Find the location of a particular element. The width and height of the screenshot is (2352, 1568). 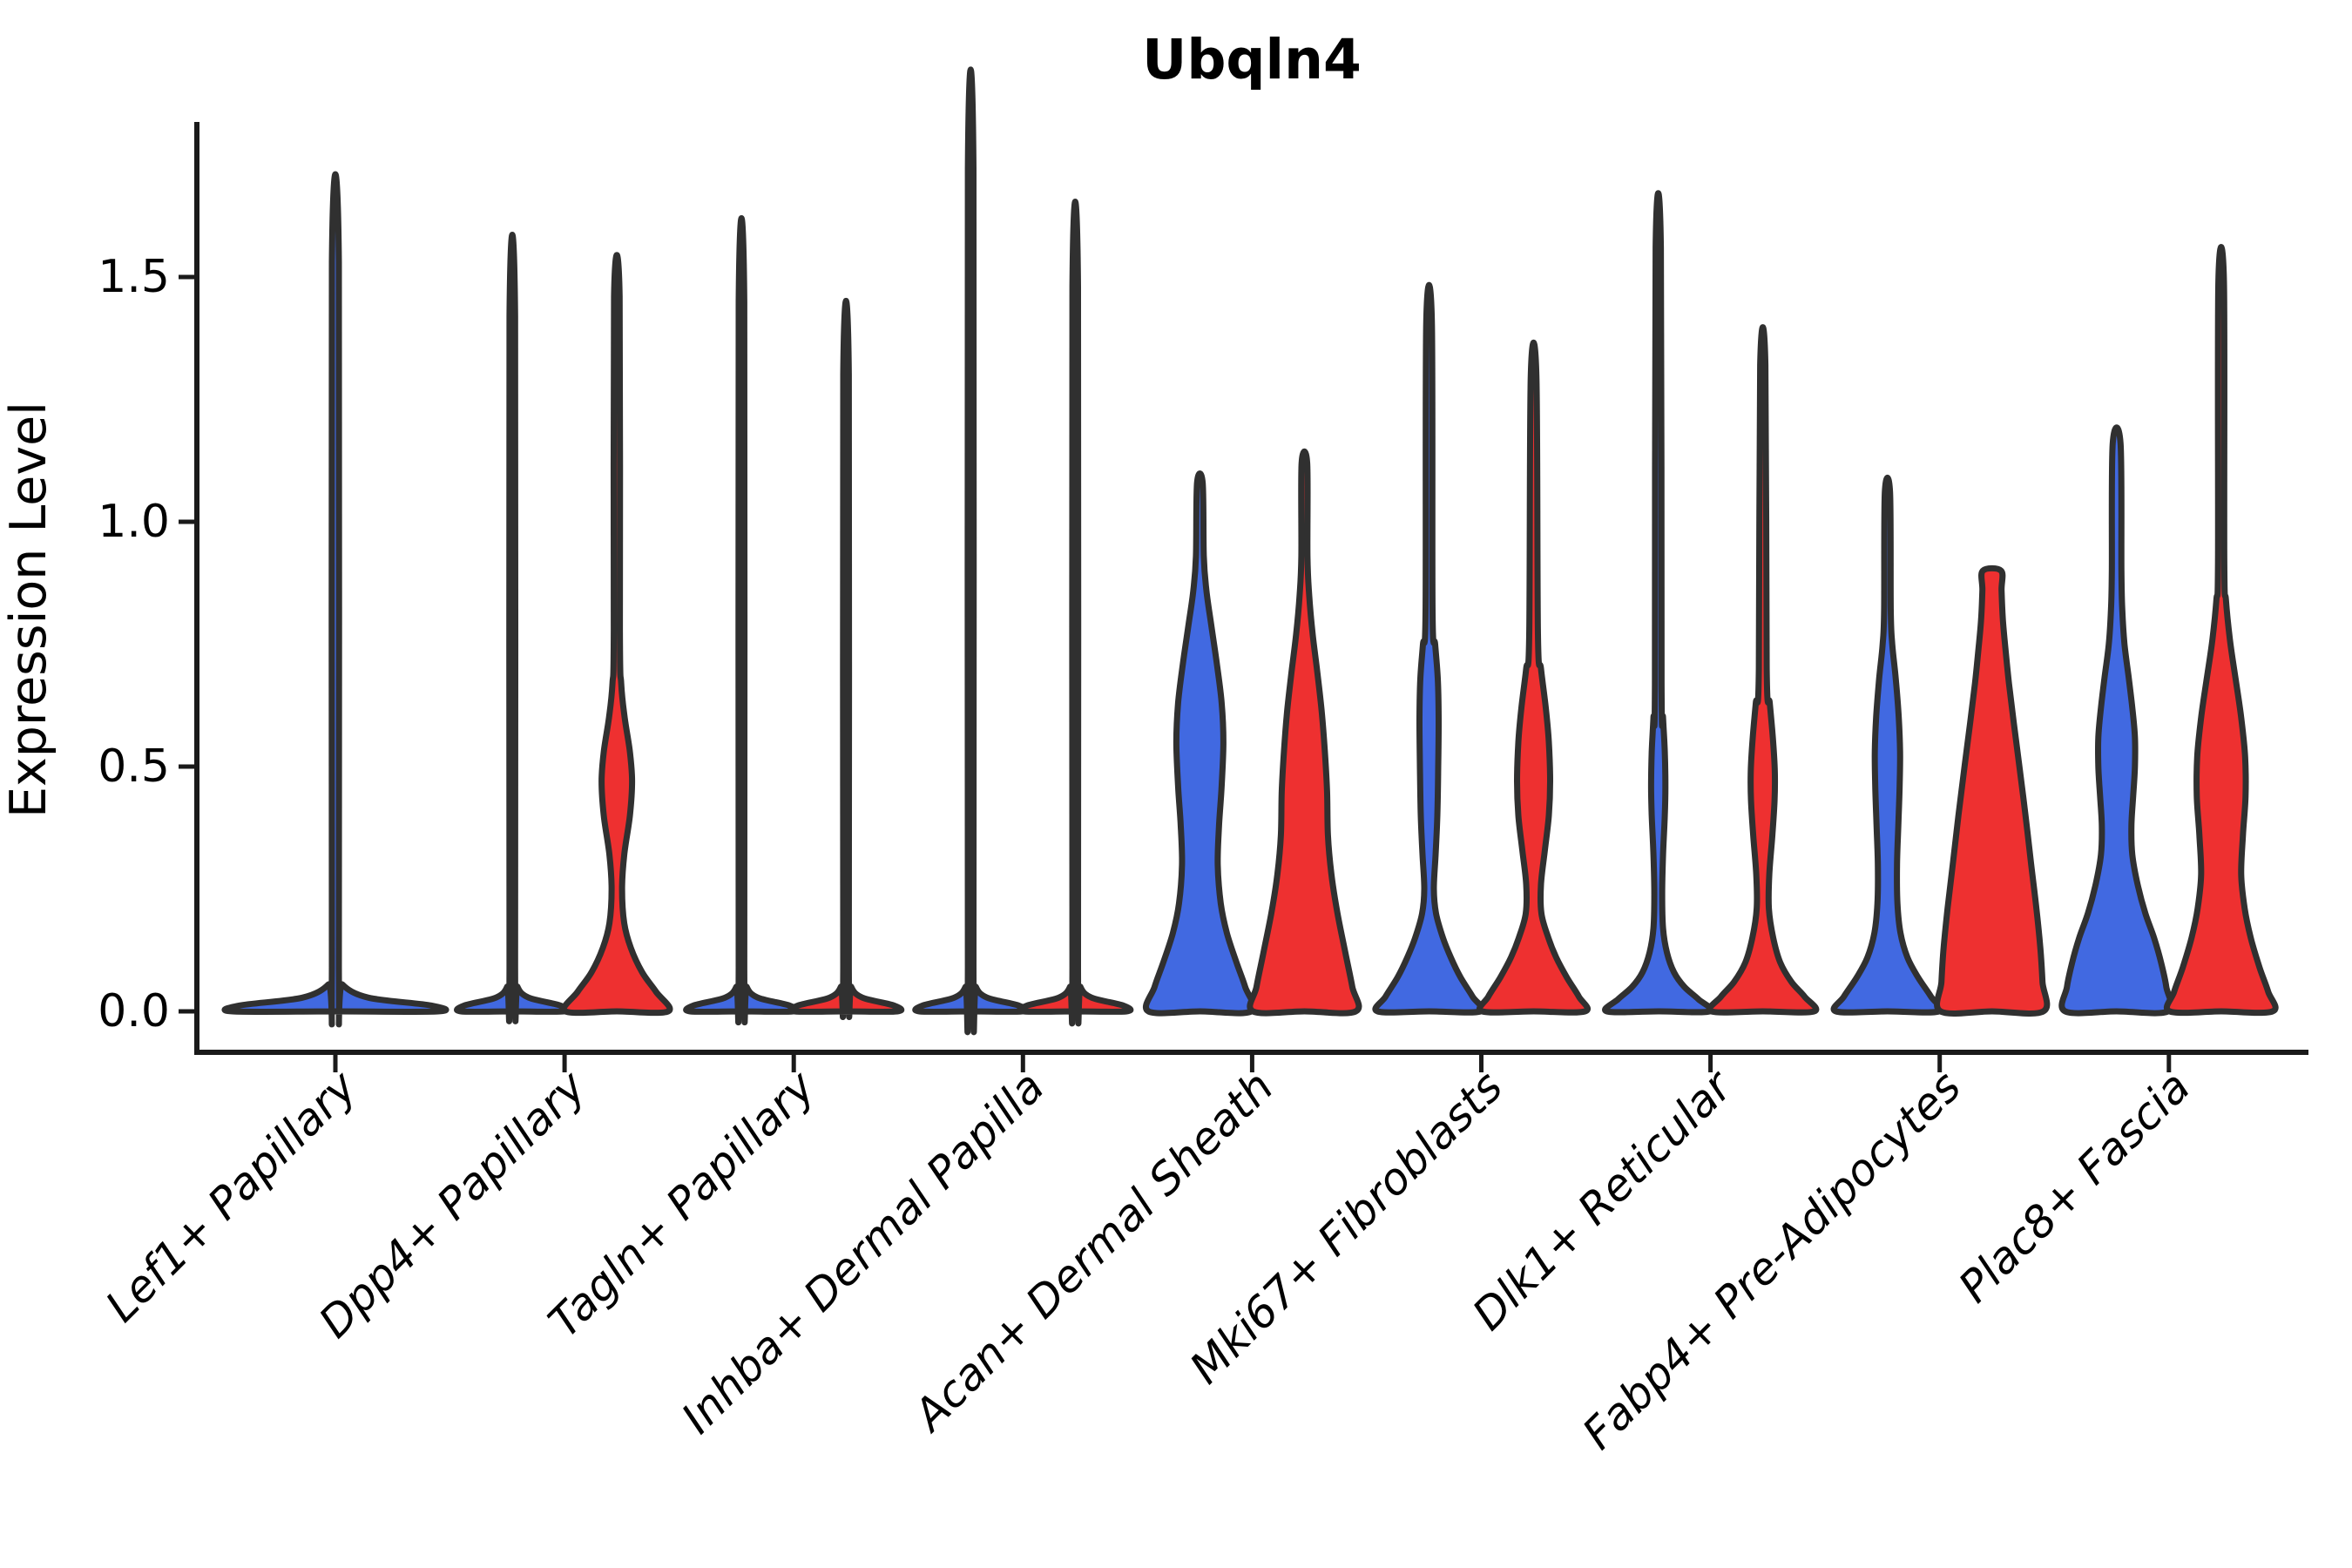

y-tick-label-0.0: 0.0 is located at coordinates (134, 1011).